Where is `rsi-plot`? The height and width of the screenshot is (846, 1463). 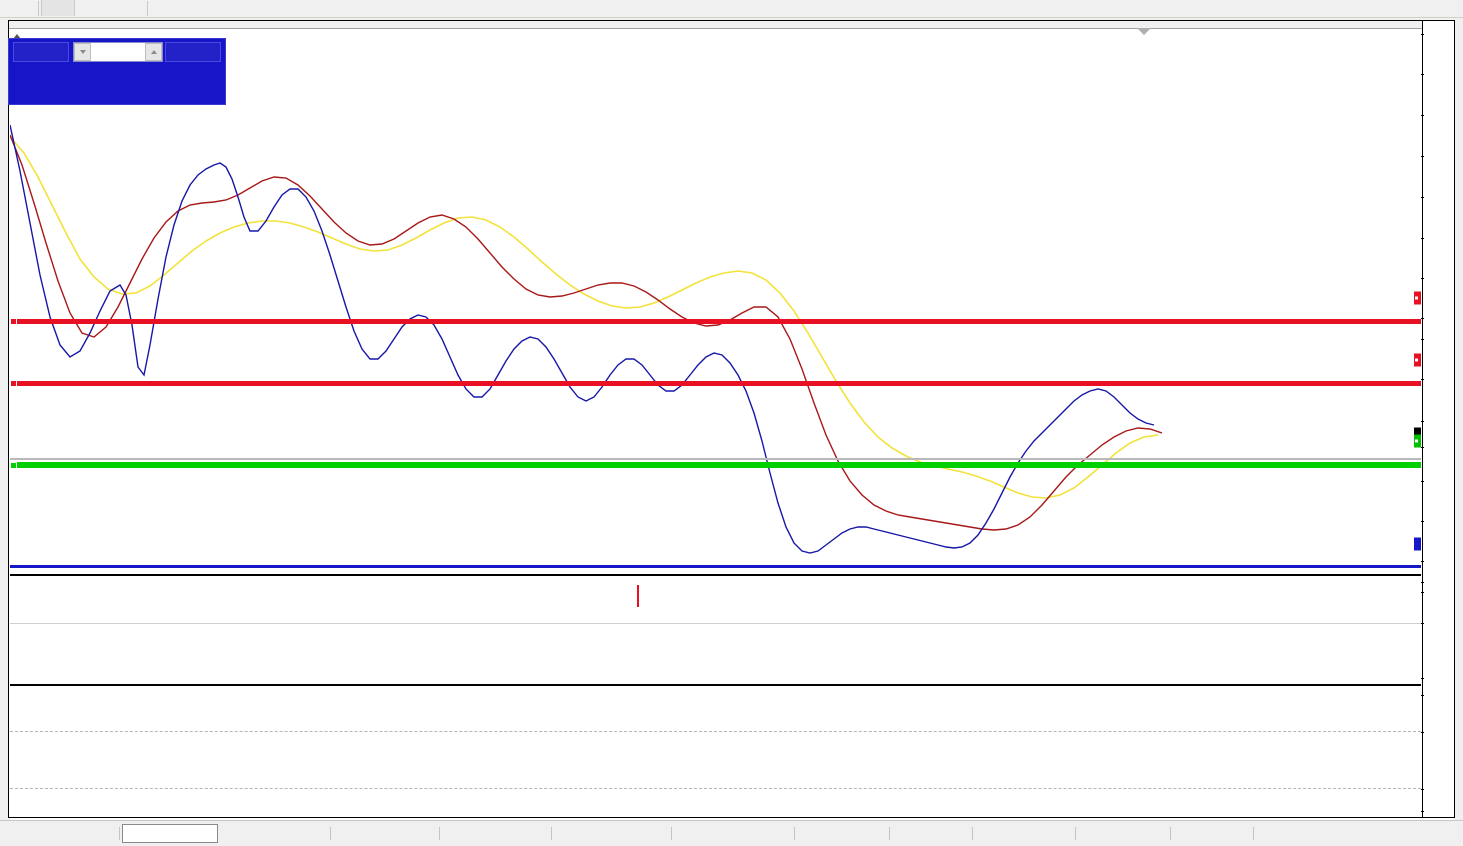 rsi-plot is located at coordinates (715, 752).